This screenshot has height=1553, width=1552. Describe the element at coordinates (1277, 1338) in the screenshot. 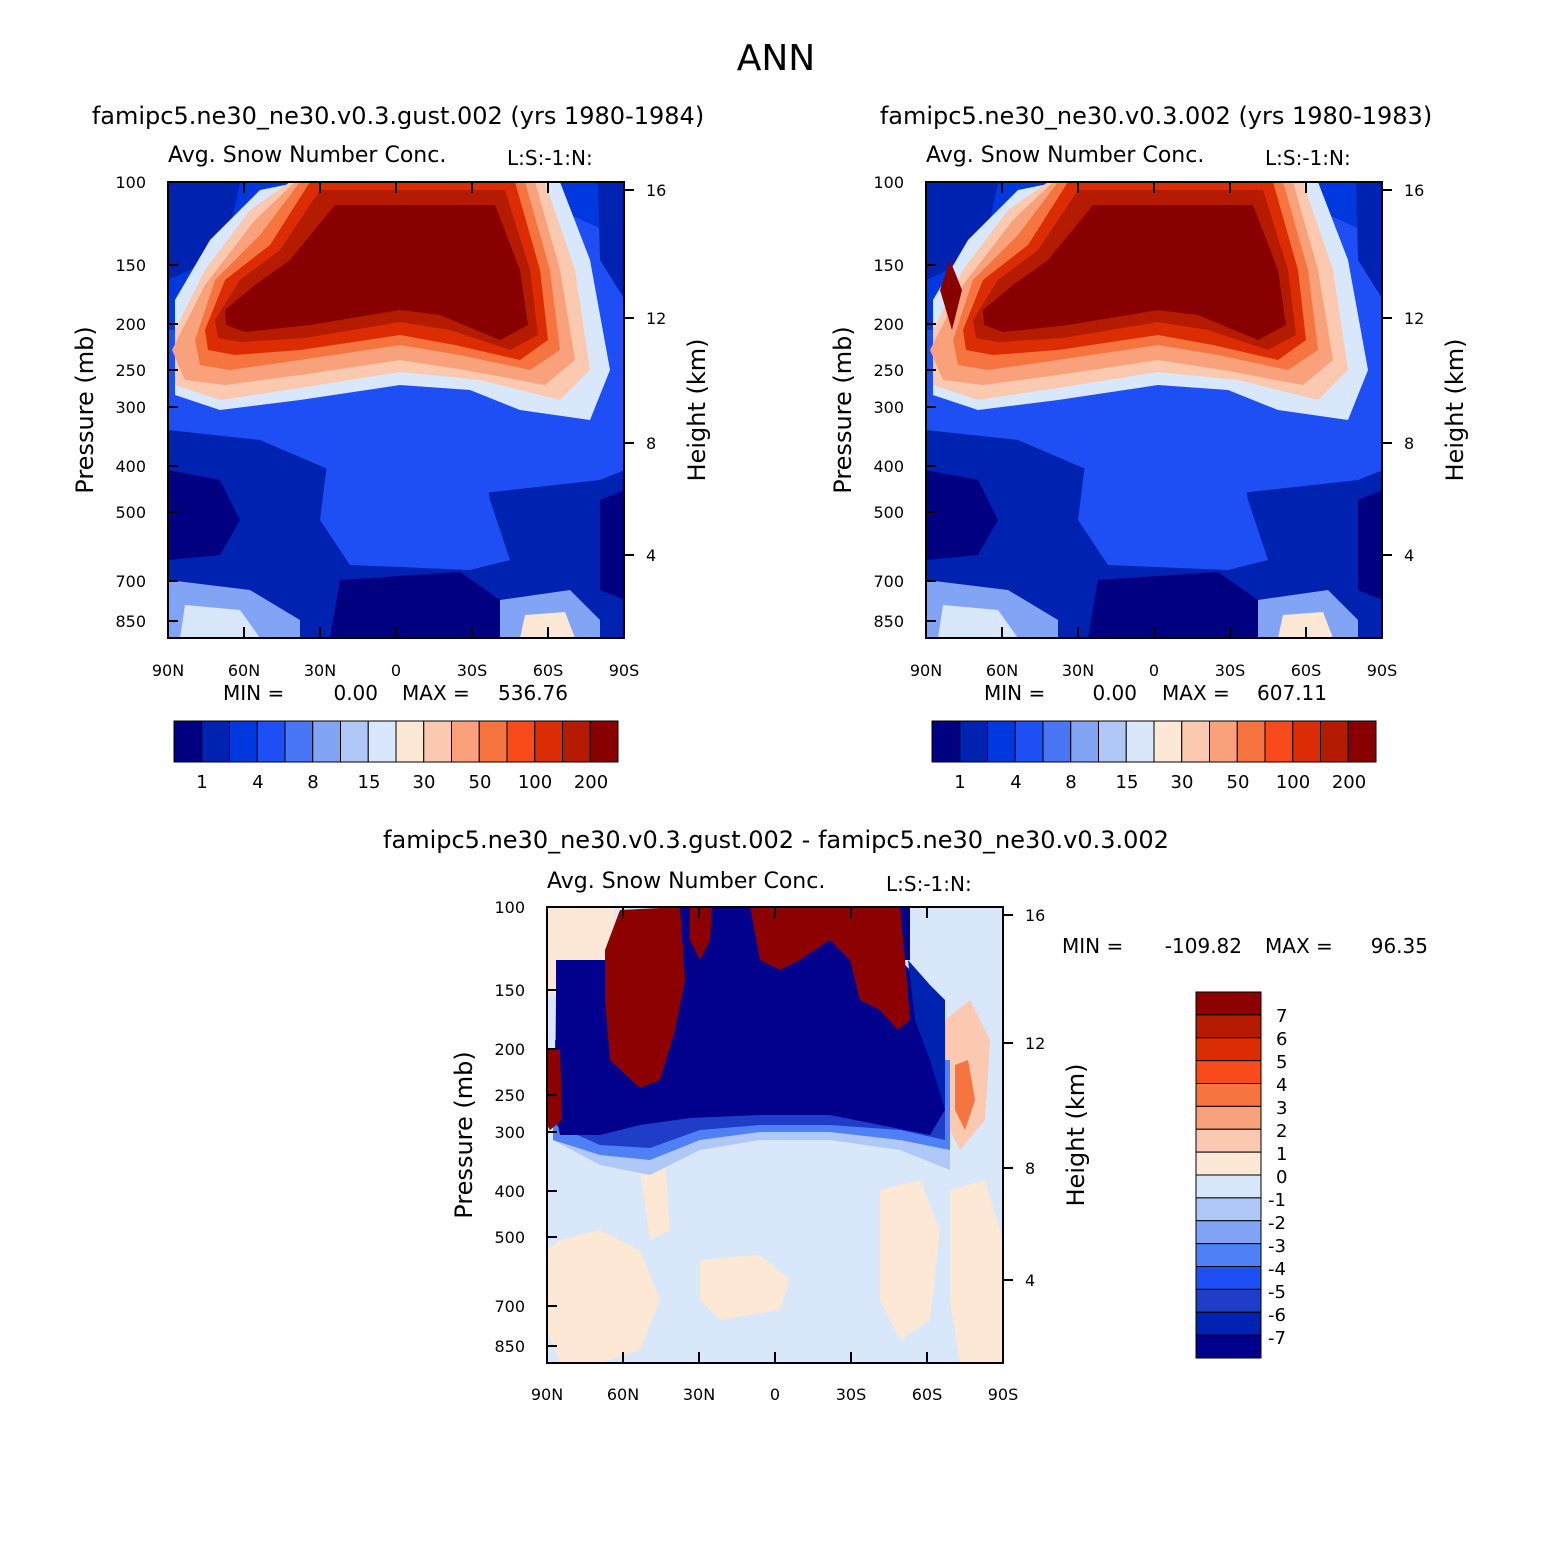

I see `panel-3-colorbar-label: -7` at that location.